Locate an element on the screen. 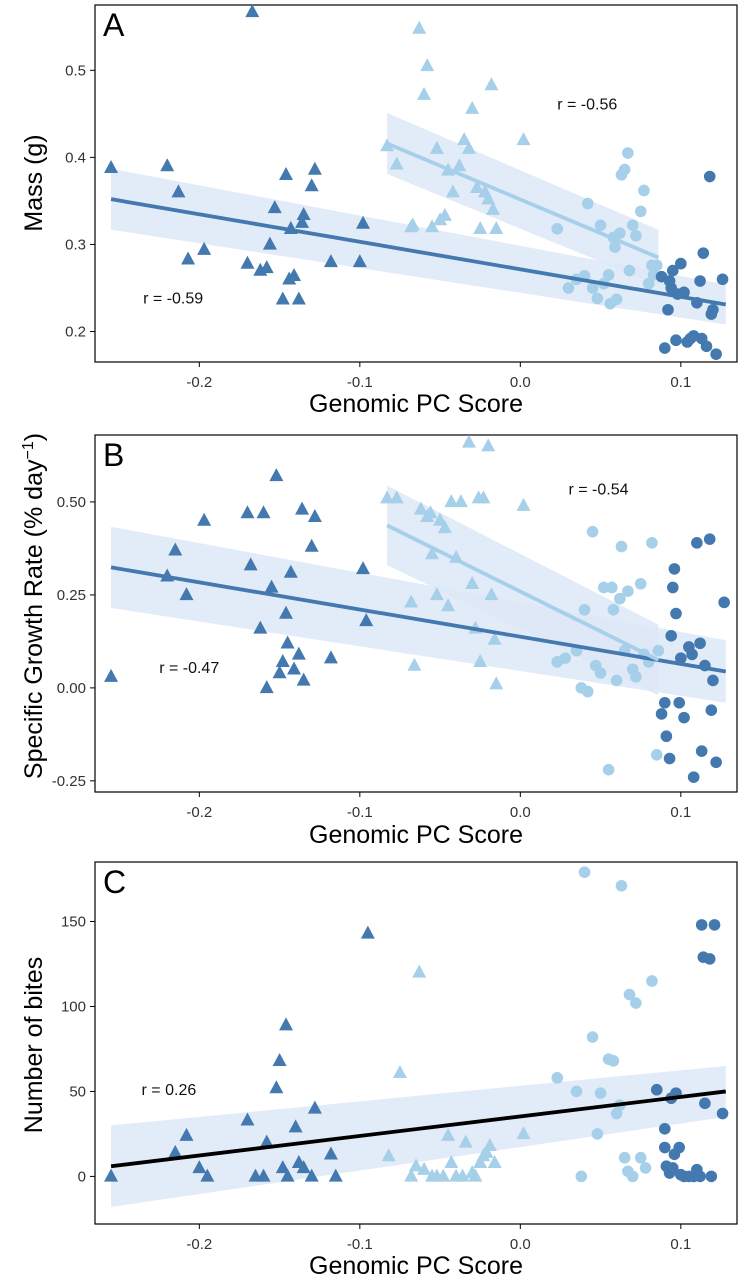 The image size is (742, 1280). panel-c-letter: C is located at coordinates (114, 882).